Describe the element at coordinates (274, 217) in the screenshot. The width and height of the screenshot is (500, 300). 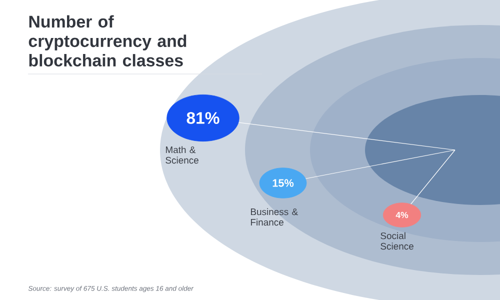
I see `category-label: Business & Finance` at that location.